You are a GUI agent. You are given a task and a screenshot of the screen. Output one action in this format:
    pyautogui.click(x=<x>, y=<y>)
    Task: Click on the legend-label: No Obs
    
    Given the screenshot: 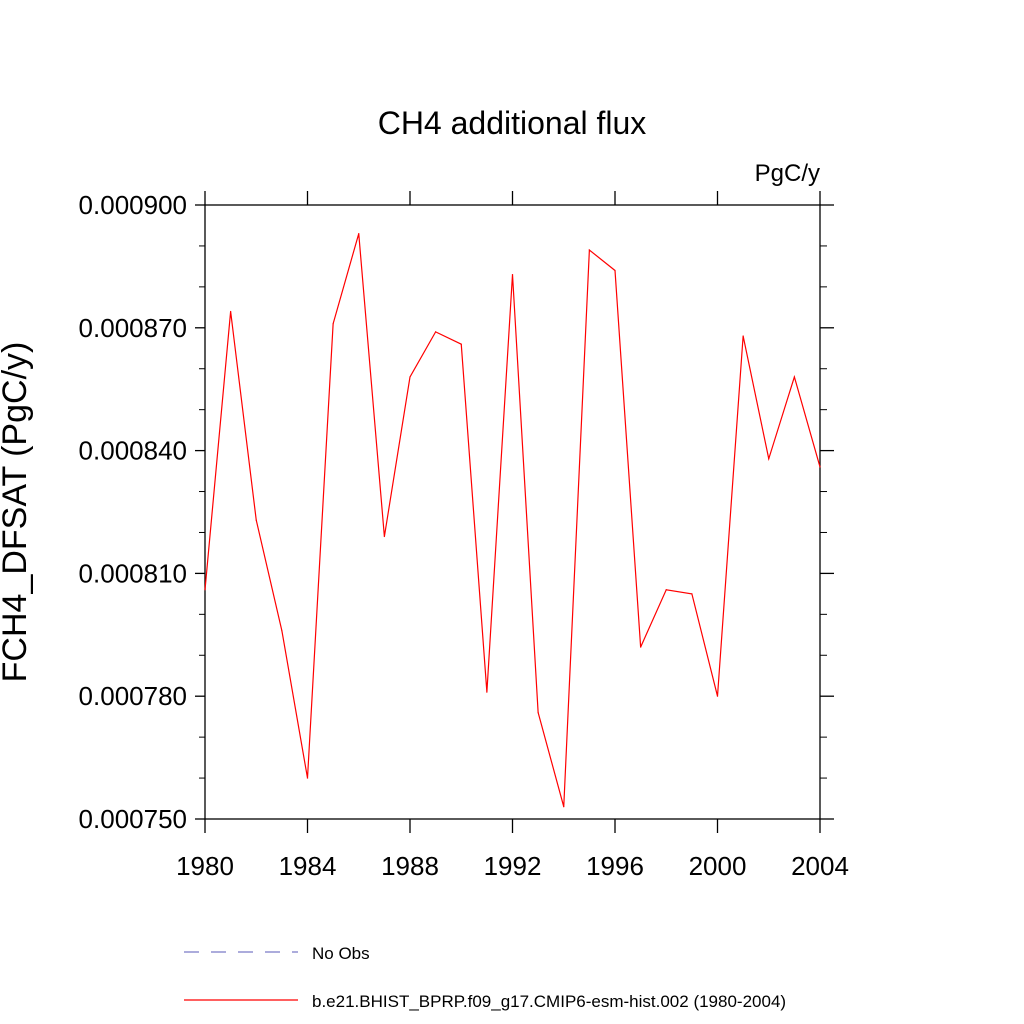 What is the action you would take?
    pyautogui.click(x=341, y=953)
    